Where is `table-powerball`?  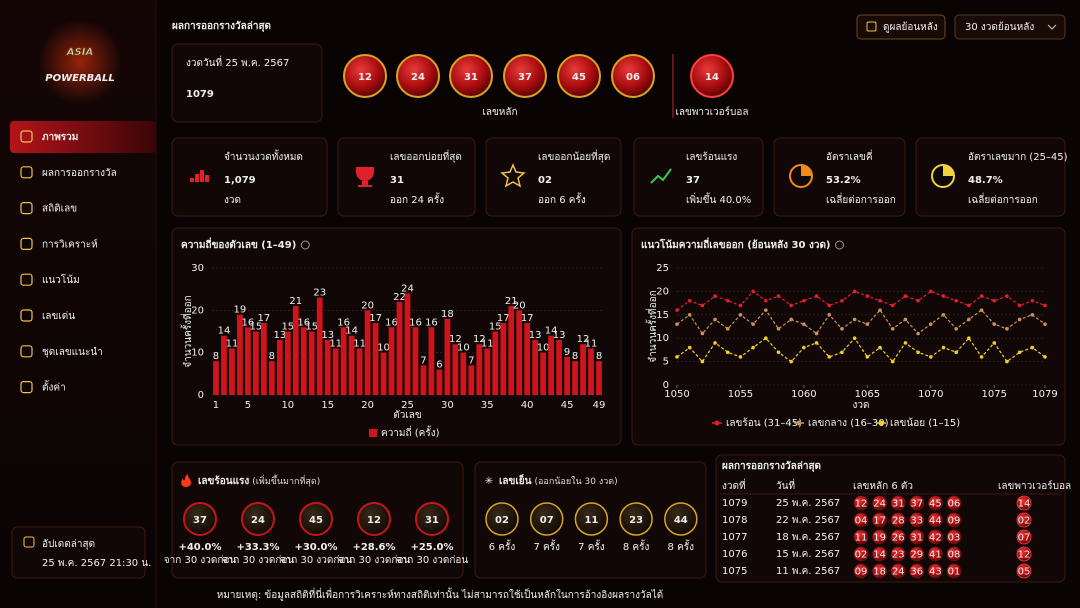
table-powerball is located at coordinates (1024, 571).